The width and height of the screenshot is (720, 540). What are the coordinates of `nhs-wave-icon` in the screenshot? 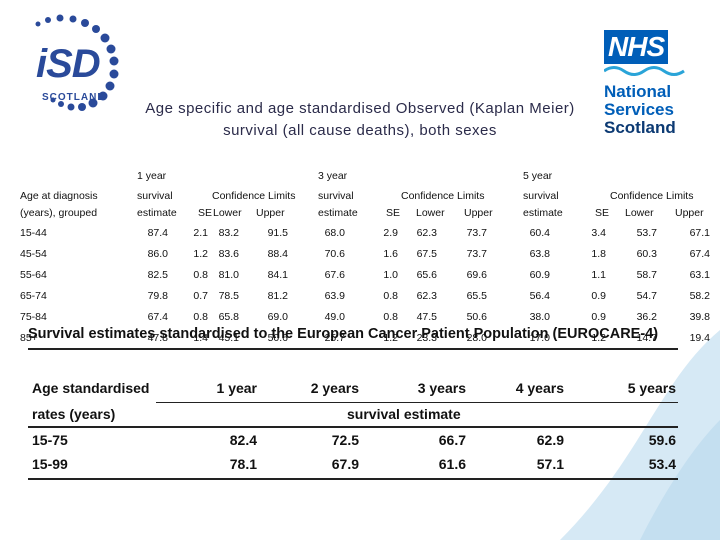 It's located at (644, 71).